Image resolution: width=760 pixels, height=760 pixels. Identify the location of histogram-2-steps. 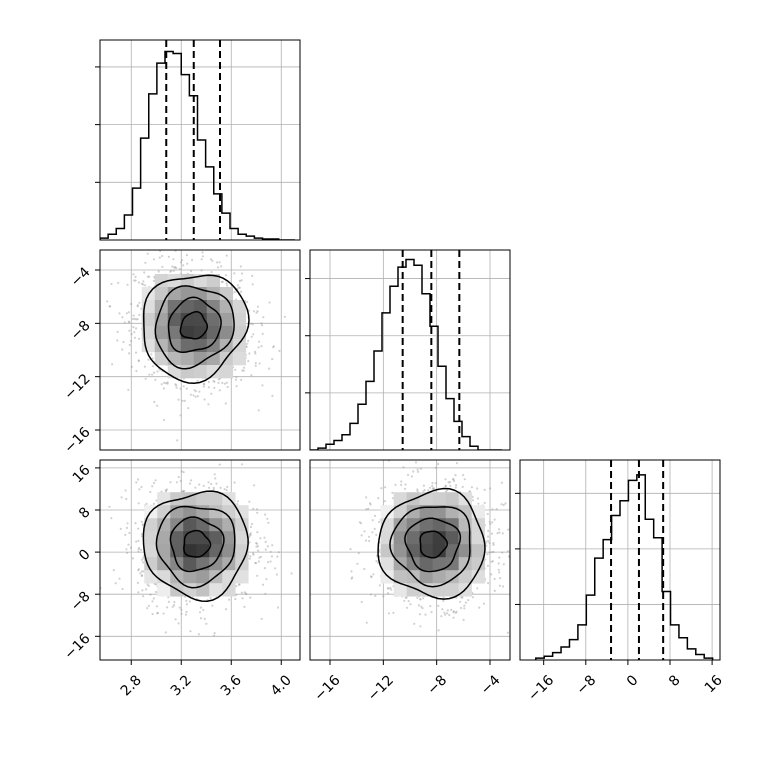
(624, 567).